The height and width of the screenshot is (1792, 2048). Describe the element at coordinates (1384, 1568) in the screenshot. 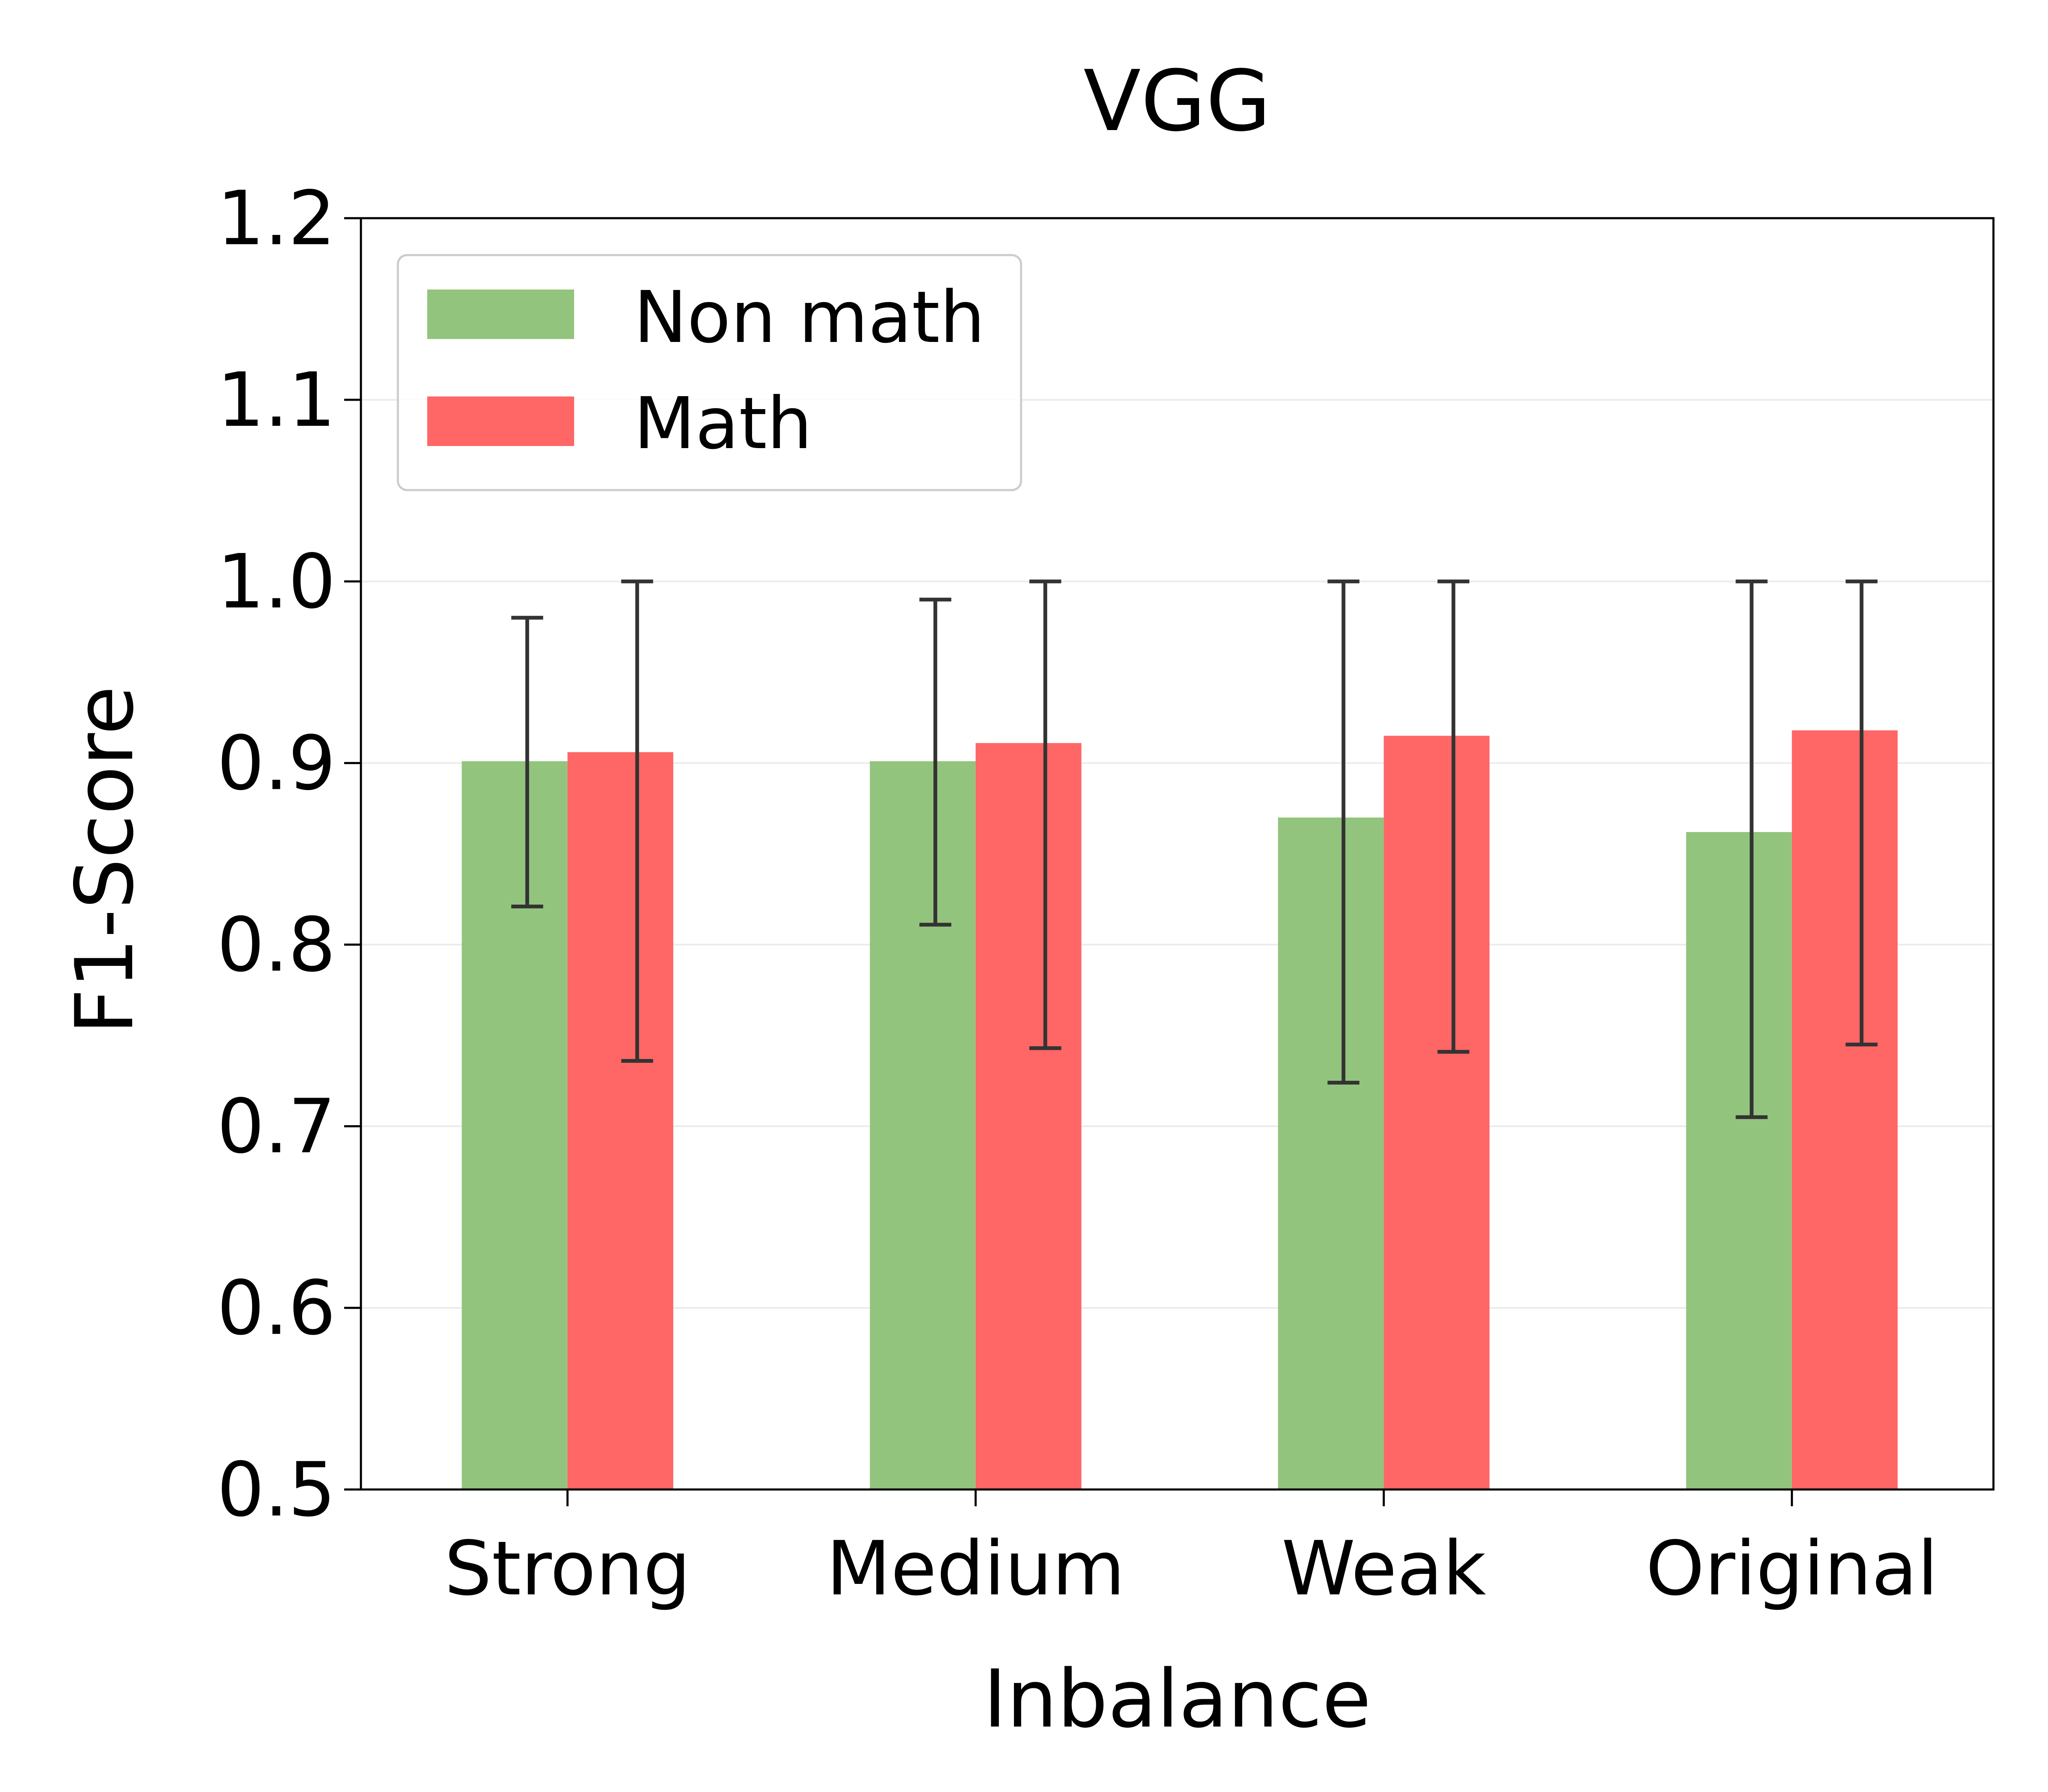

I see `x-tick-label: Weak` at that location.